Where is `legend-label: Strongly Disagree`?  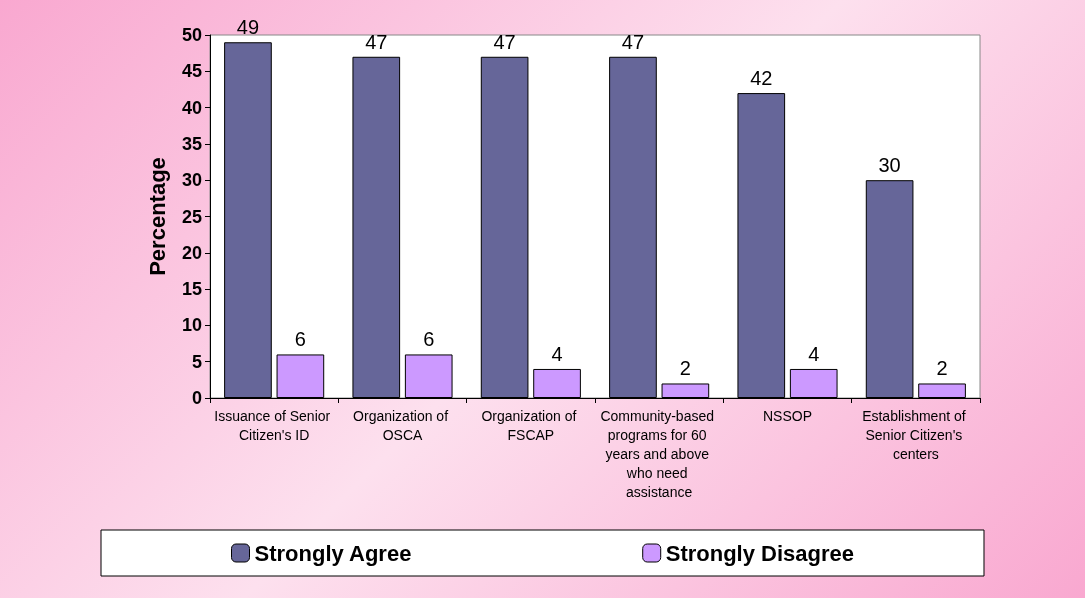
legend-label: Strongly Disagree is located at coordinates (759, 553).